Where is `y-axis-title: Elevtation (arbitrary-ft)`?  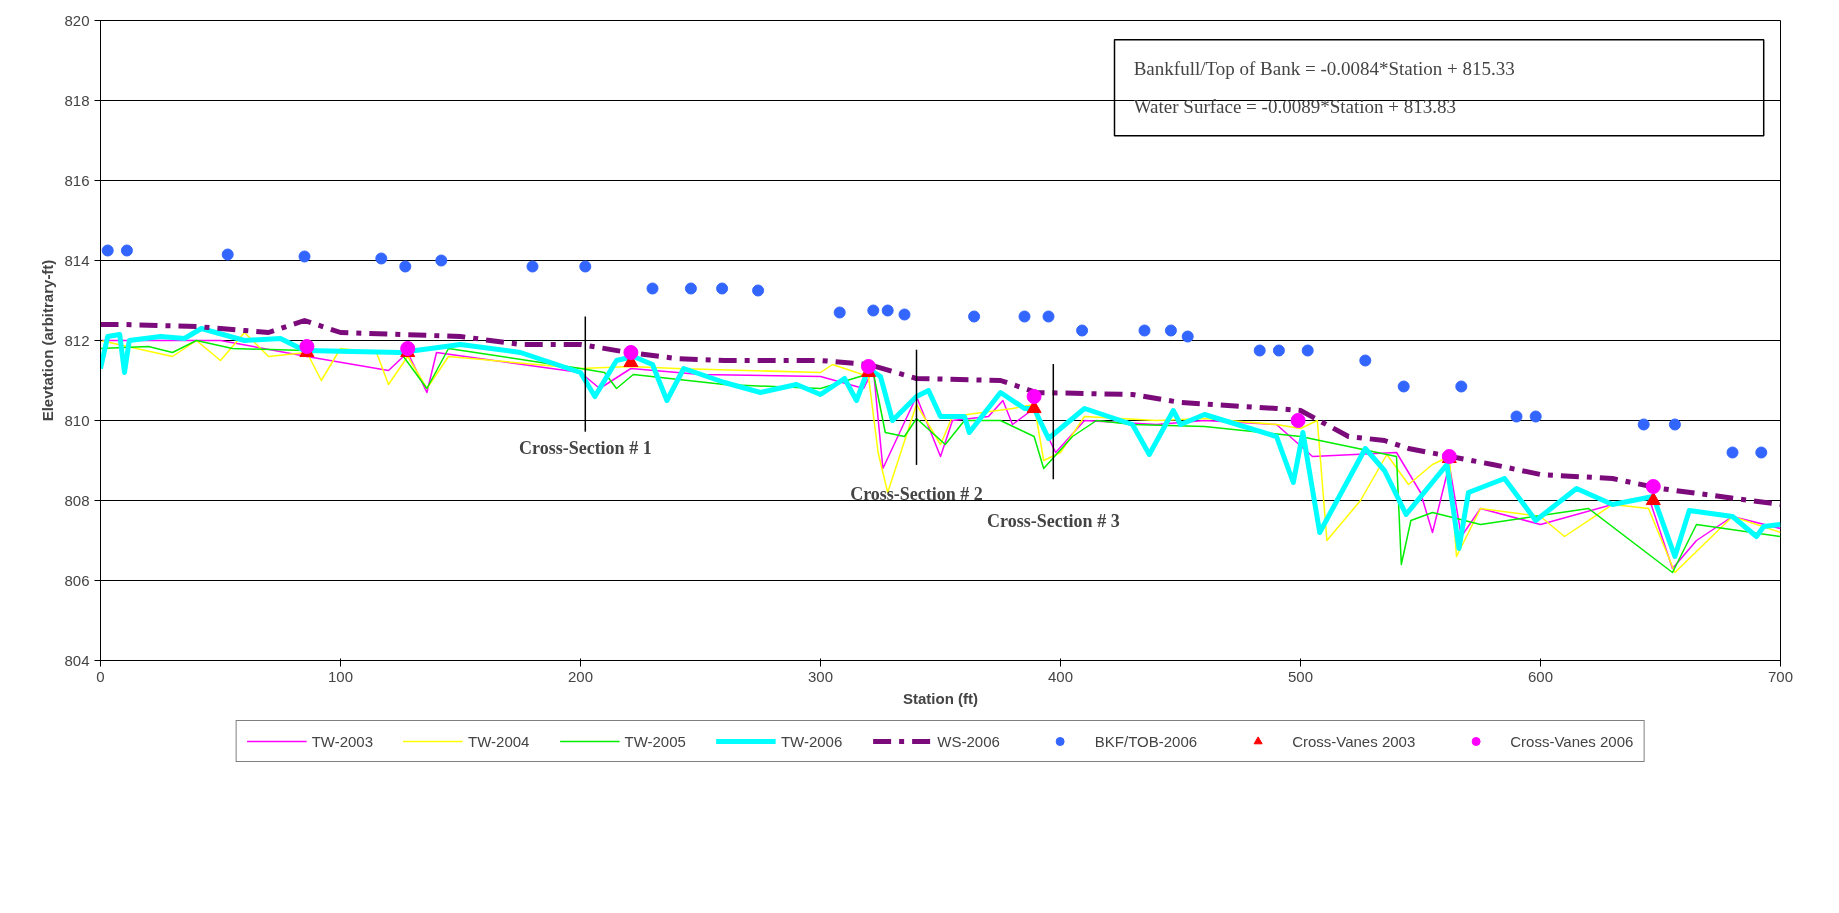 y-axis-title: Elevtation (arbitrary-ft) is located at coordinates (48, 340).